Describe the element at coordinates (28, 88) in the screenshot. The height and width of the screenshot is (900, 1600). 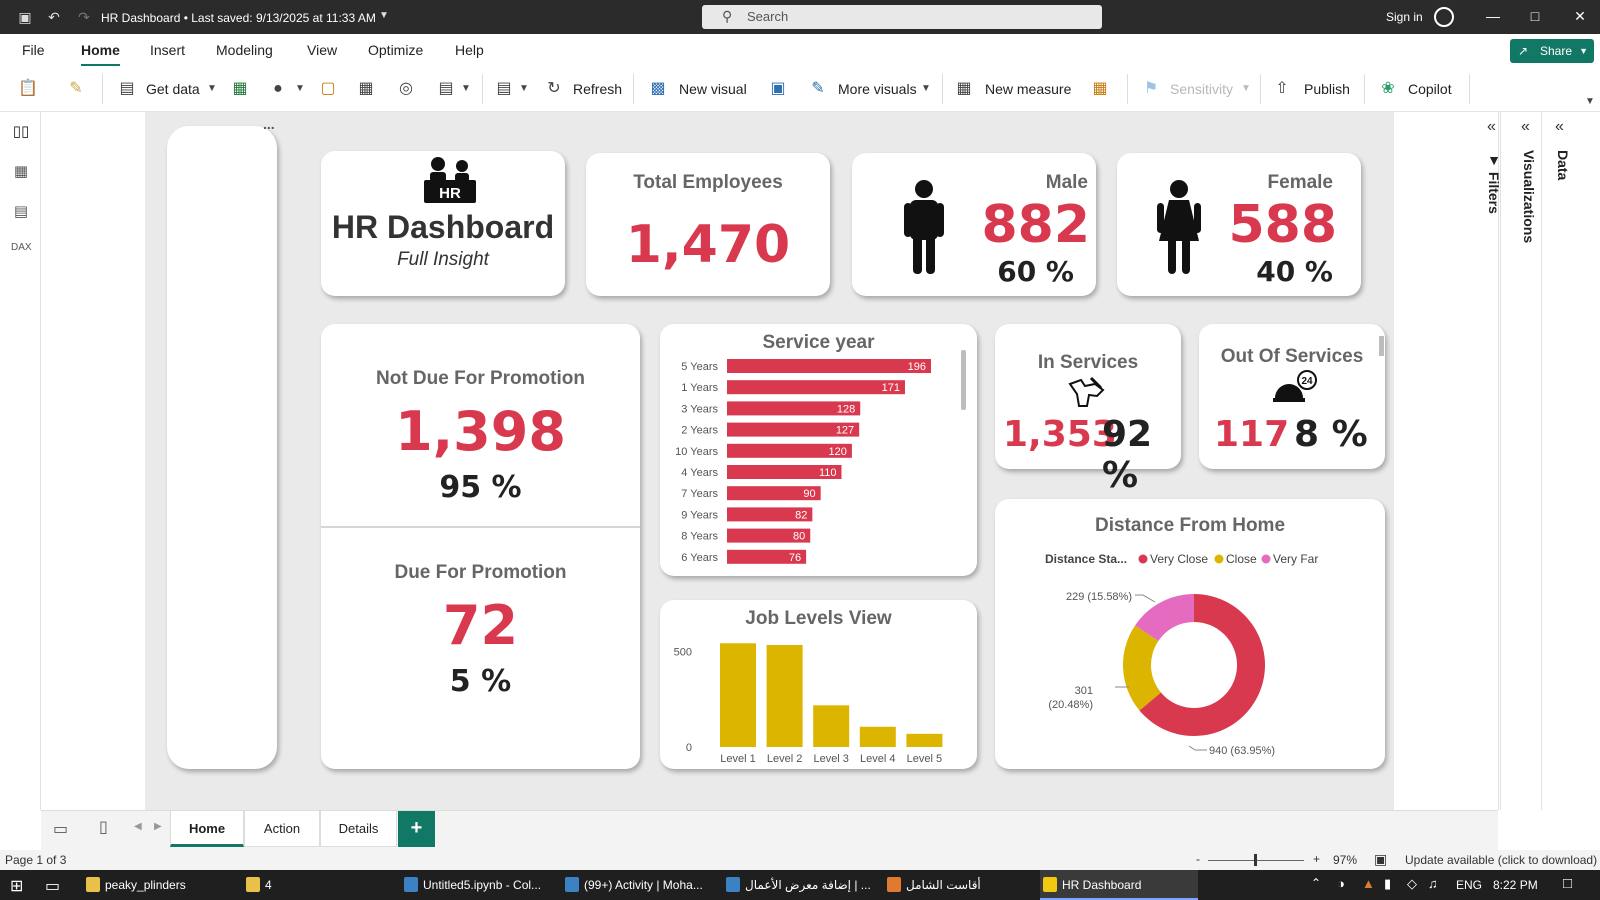
I see `paste-icon: 📋` at that location.